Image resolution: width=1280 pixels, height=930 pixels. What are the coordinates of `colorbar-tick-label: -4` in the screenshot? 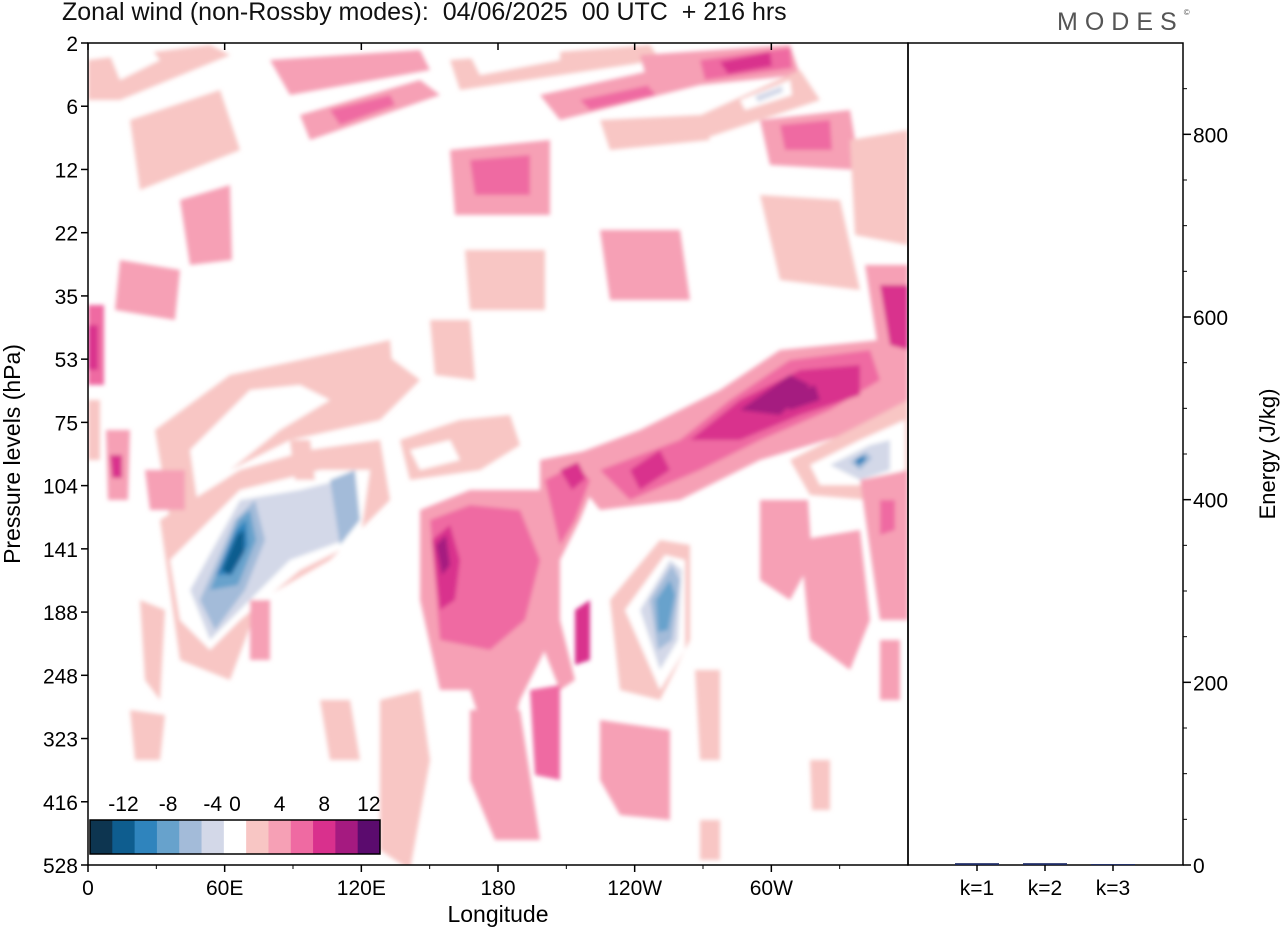 It's located at (212, 804).